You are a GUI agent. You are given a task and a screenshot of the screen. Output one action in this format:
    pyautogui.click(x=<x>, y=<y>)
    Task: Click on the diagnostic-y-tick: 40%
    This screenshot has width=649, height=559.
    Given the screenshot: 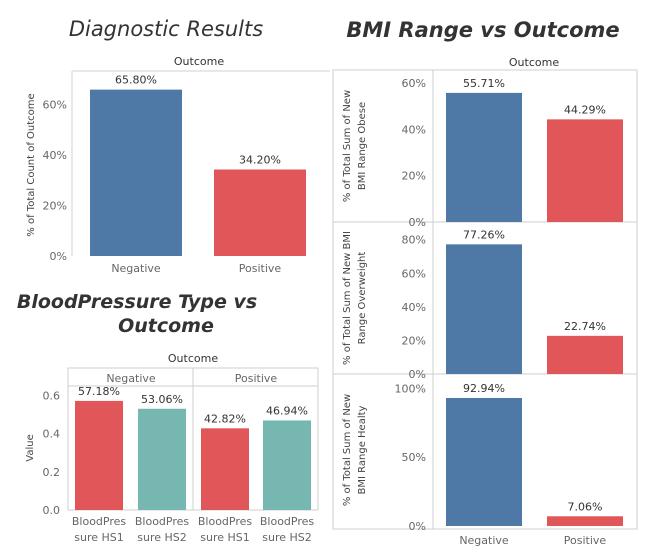 What is the action you would take?
    pyautogui.click(x=55, y=155)
    